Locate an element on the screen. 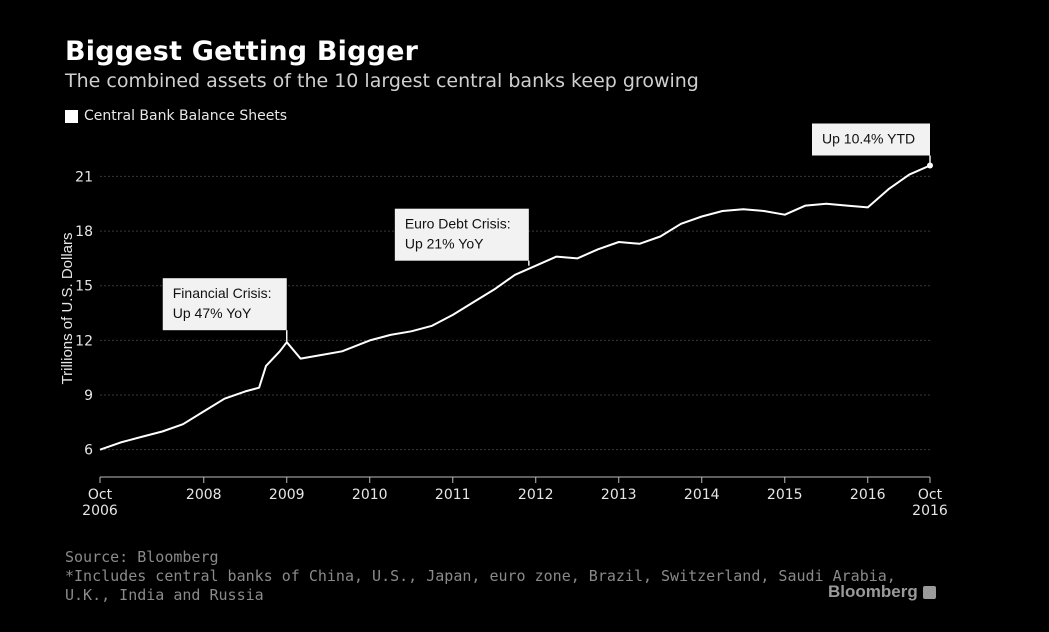  annotation-text: Euro Debt Crisis: is located at coordinates (458, 224).